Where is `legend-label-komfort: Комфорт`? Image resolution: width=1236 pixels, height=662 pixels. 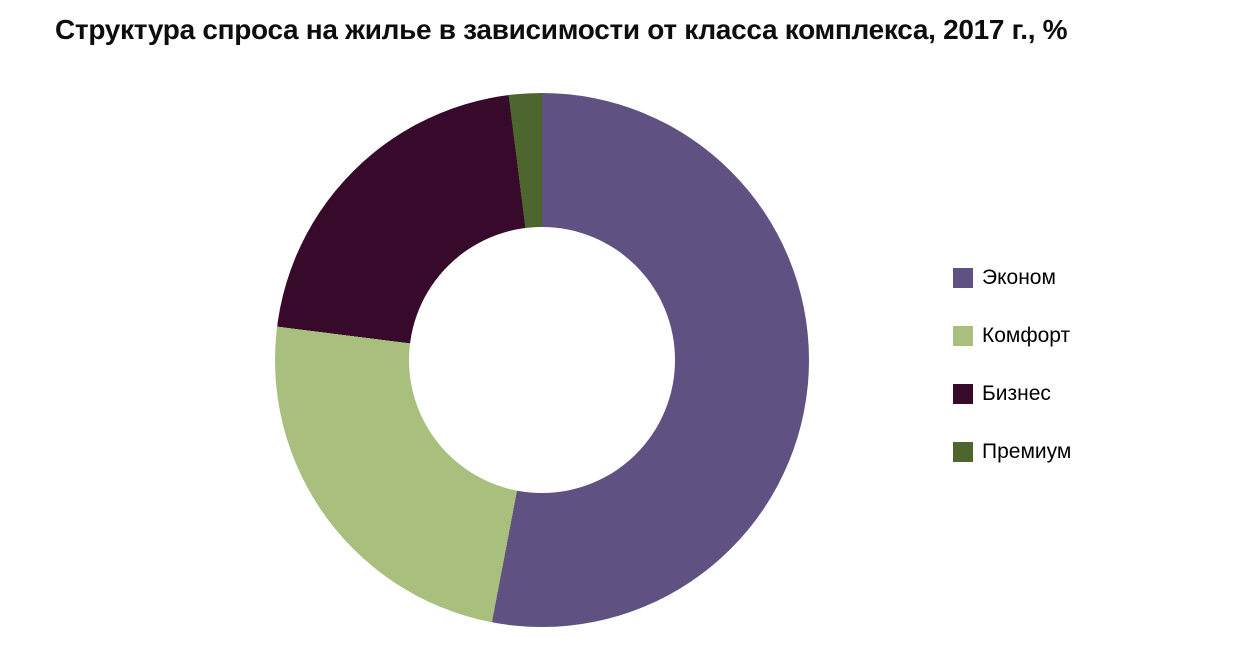
legend-label-komfort: Комфорт is located at coordinates (1026, 335).